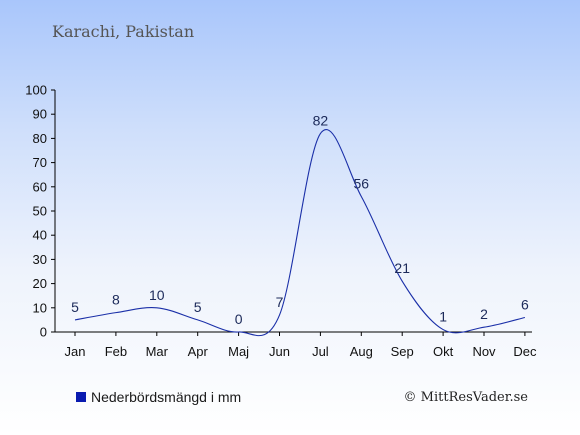 This screenshot has height=435, width=580. I want to click on x-tick-label: Dec, so click(525, 351).